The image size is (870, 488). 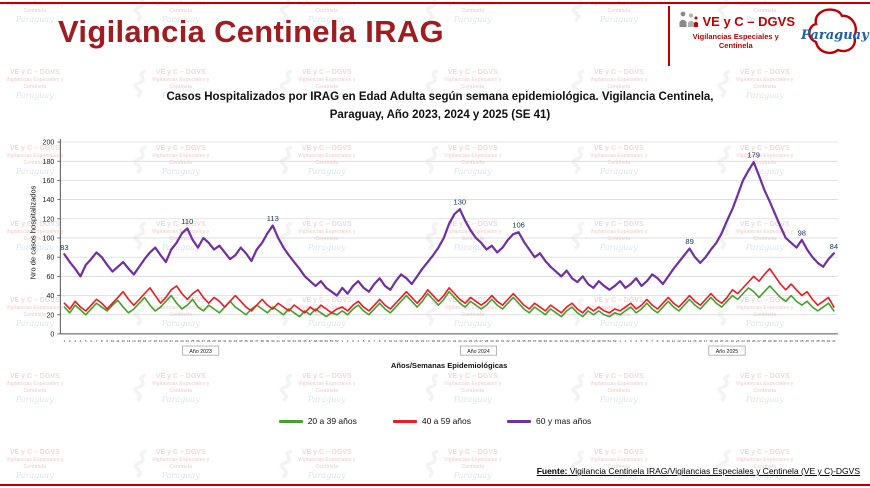 What do you see at coordinates (187, 221) in the screenshot?
I see `svg-text: 110` at bounding box center [187, 221].